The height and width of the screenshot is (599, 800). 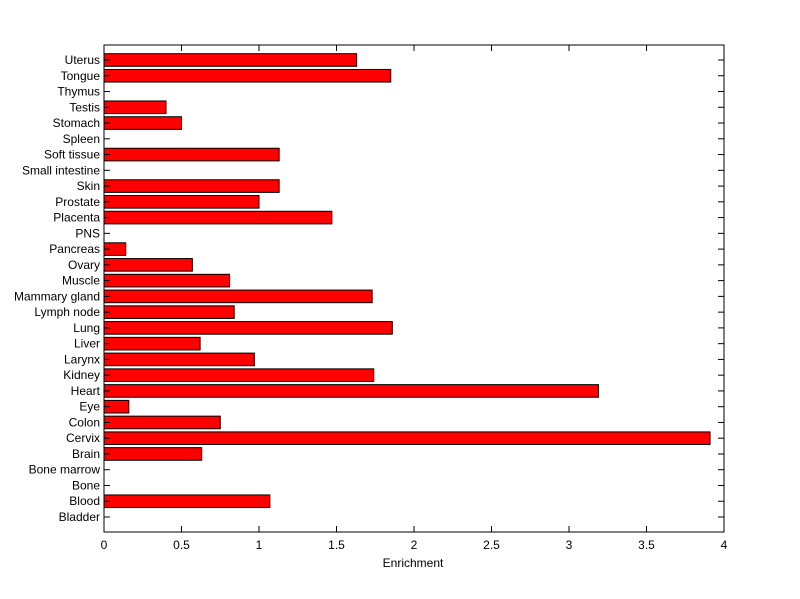 What do you see at coordinates (104, 545) in the screenshot?
I see `x-tick-label: 0` at bounding box center [104, 545].